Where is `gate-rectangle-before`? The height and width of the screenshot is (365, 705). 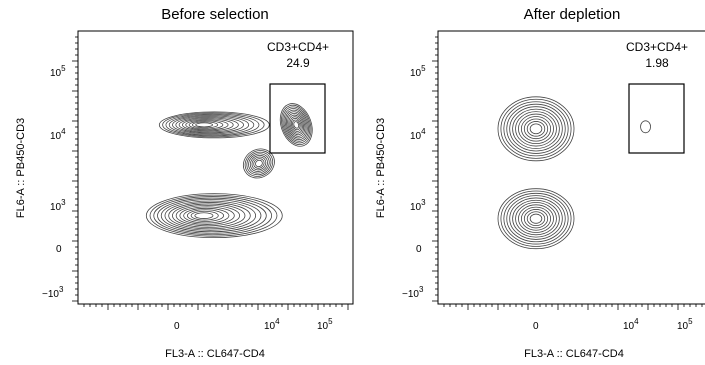 gate-rectangle-before is located at coordinates (297, 118).